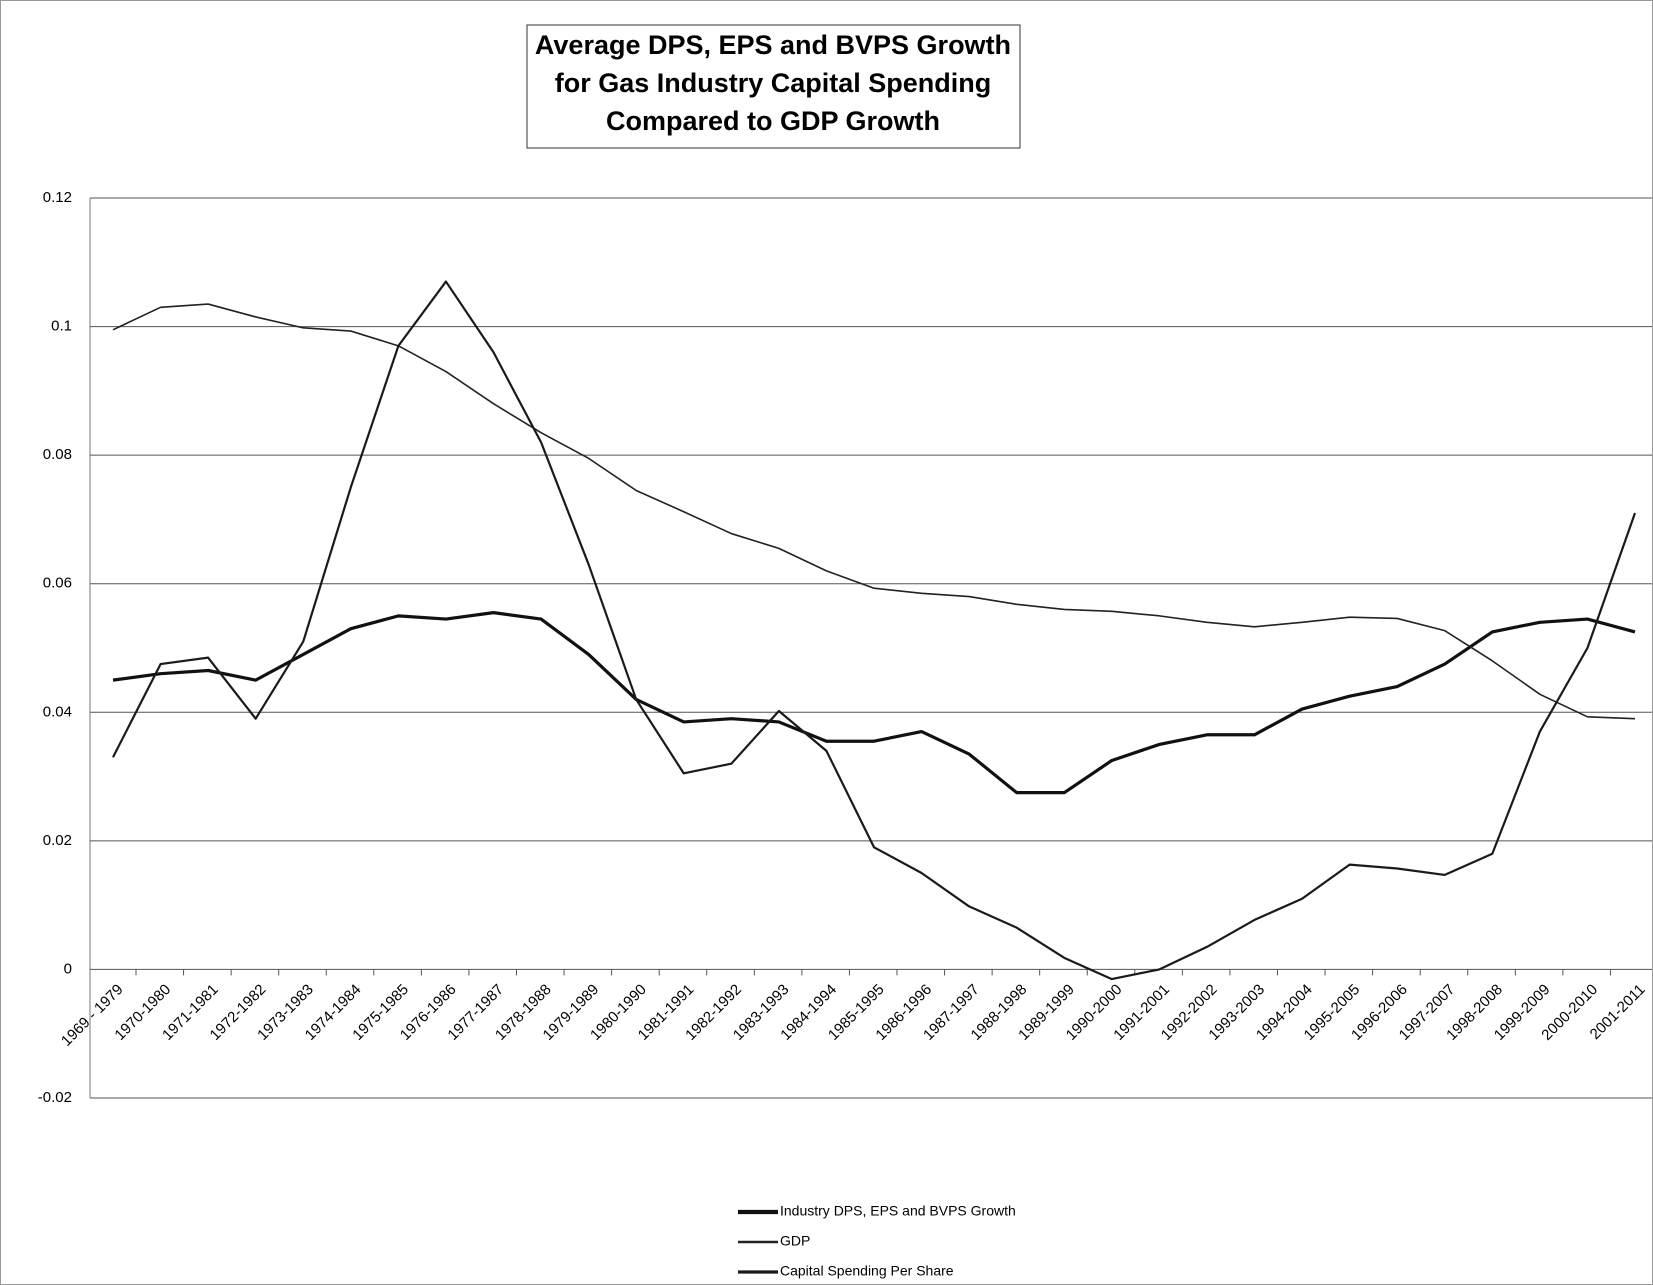  Describe the element at coordinates (57, 711) in the screenshot. I see `y-tick-label: 0.04` at that location.